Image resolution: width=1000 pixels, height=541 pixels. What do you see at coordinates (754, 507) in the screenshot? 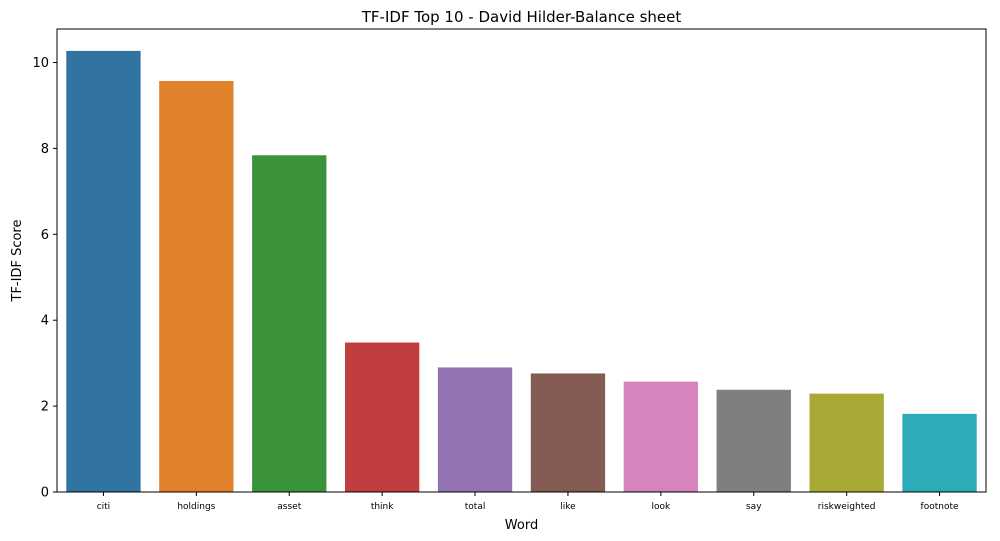
I see `x-tick-label: say` at bounding box center [754, 507].